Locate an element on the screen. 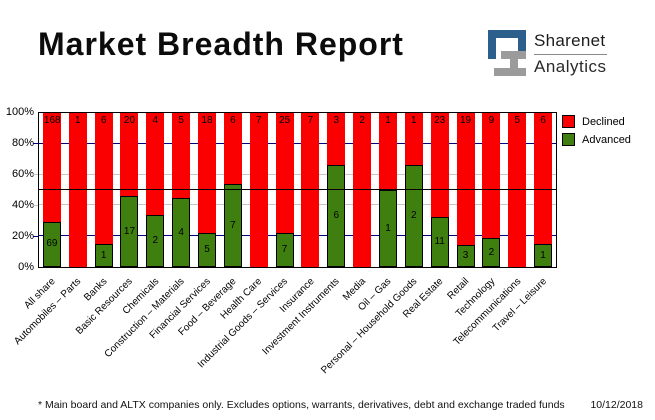 The width and height of the screenshot is (655, 420). bar-media: 2 is located at coordinates (362, 190).